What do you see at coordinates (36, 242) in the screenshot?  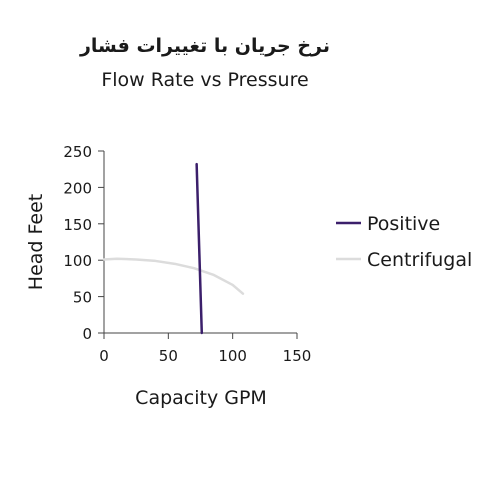 I see `y-axis-label: Head Feet` at bounding box center [36, 242].